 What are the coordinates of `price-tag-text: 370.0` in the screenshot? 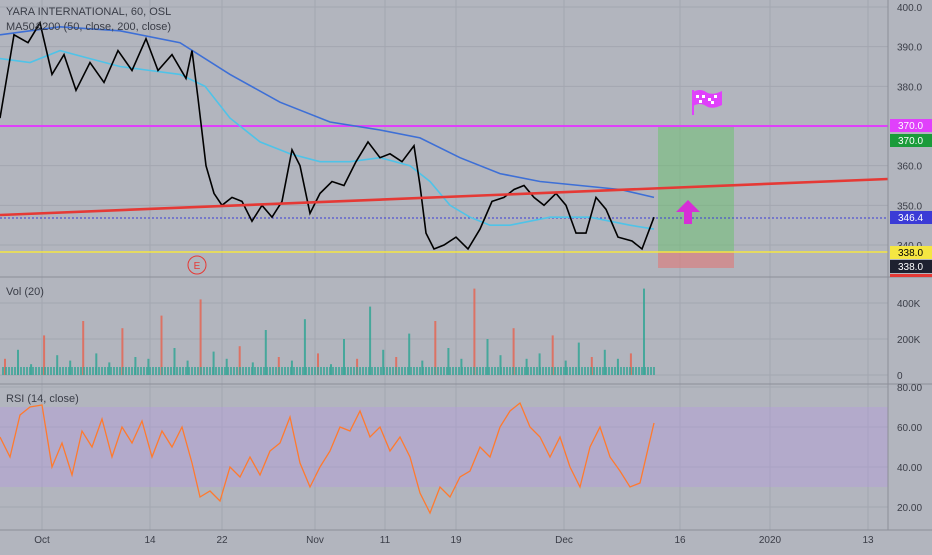 It's located at (910, 141).